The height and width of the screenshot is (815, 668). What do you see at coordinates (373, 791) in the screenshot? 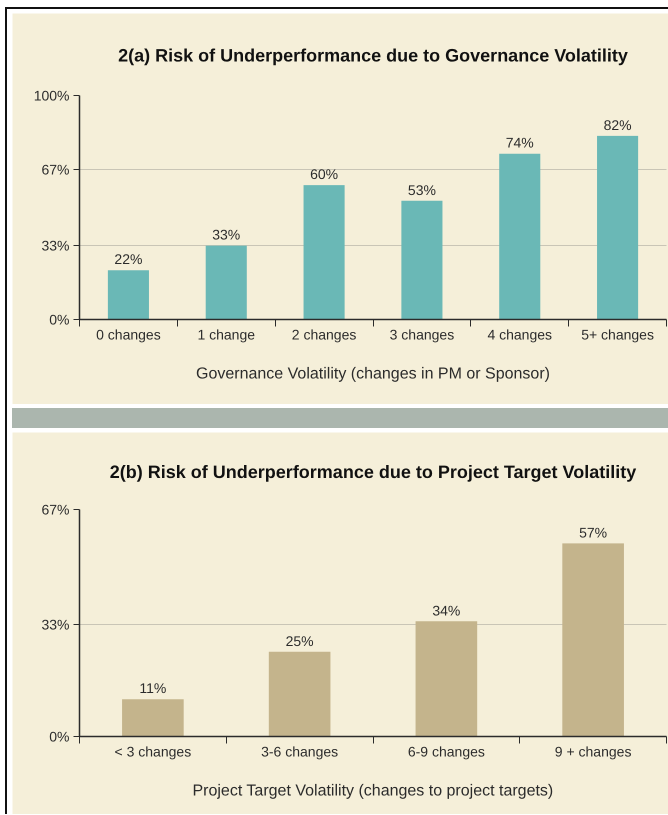
I see `x-axis-title: Project Target Volatility (changes to project targets)` at bounding box center [373, 791].